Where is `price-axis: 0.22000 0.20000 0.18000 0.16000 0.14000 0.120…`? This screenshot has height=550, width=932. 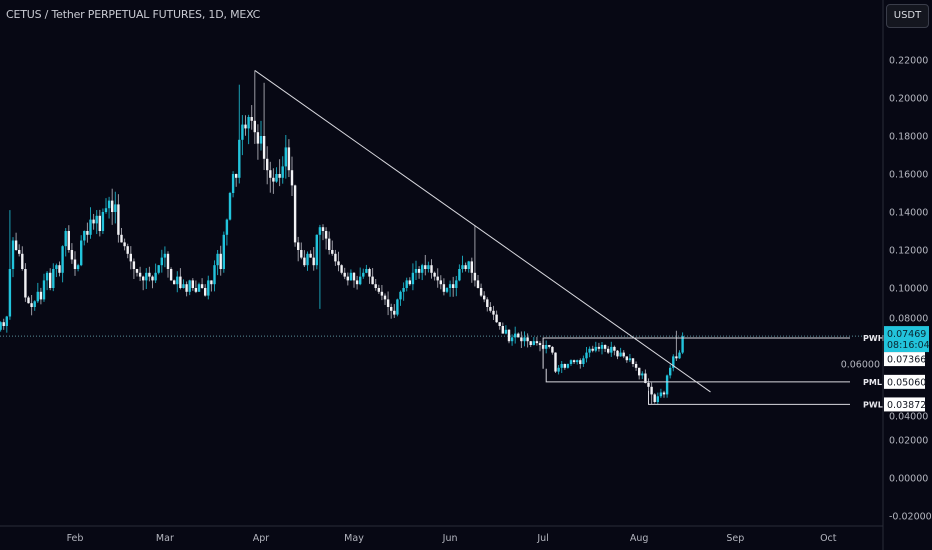 price-axis: 0.22000 0.20000 0.18000 0.16000 0.14000 0.120… is located at coordinates (886, 289).